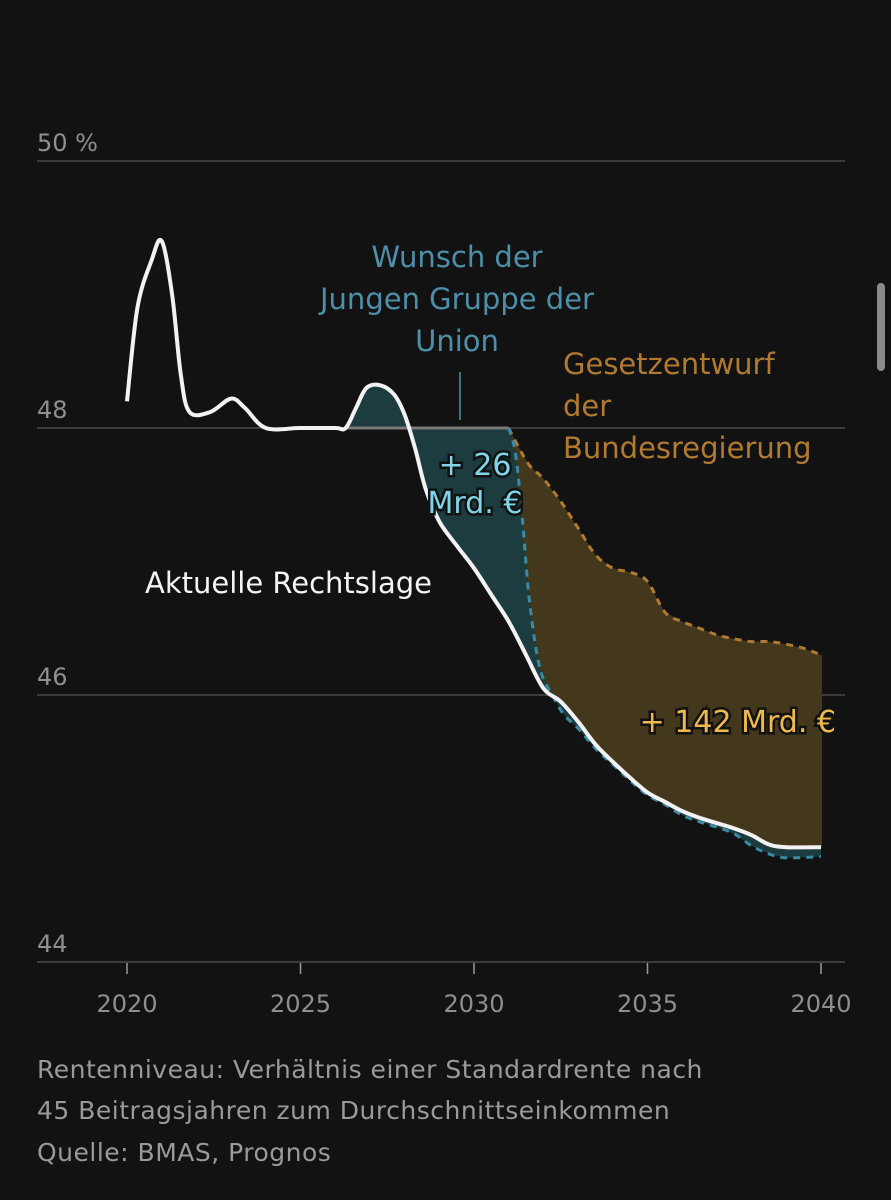 The image size is (891, 1200). I want to click on regierung-difference-area, so click(664, 638).